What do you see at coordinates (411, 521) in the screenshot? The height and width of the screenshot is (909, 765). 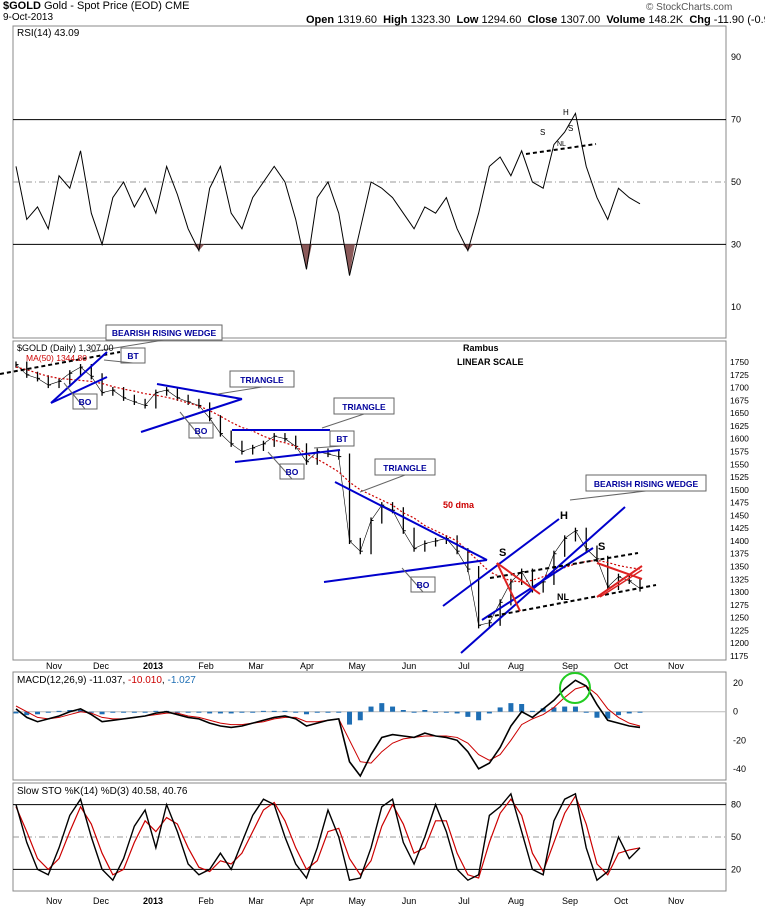 I see `triangle-3-upper-line` at bounding box center [411, 521].